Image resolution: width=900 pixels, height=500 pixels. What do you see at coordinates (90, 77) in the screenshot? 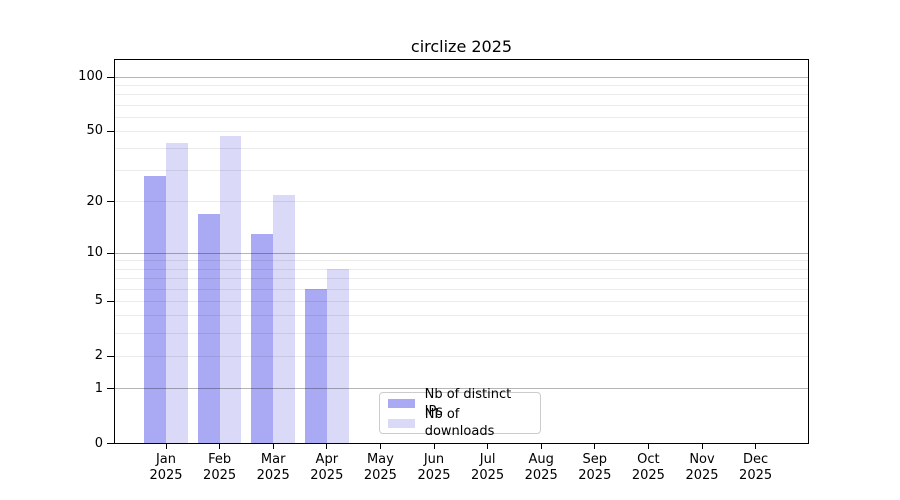
I see `y-tick-label: 100` at bounding box center [90, 77].